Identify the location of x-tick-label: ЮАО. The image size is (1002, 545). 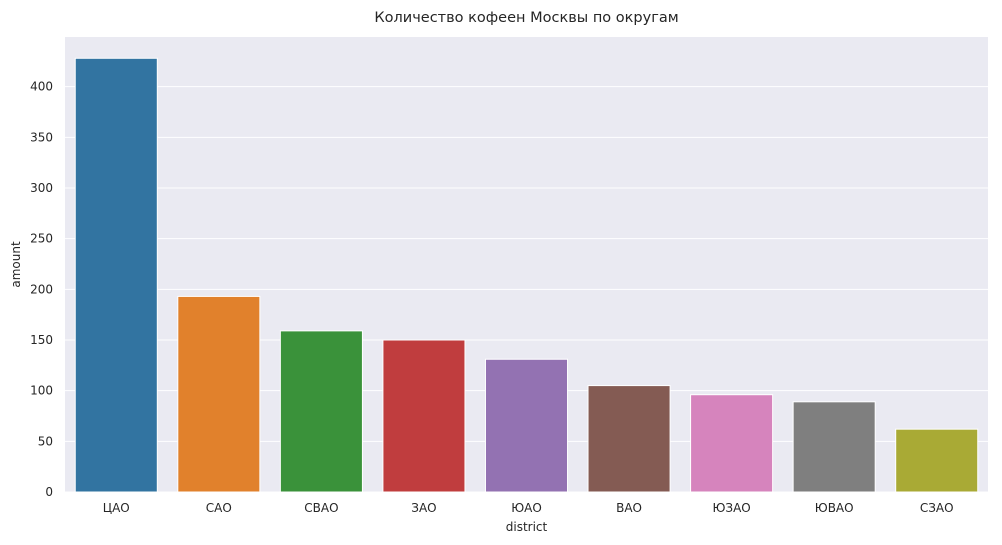
(526, 508).